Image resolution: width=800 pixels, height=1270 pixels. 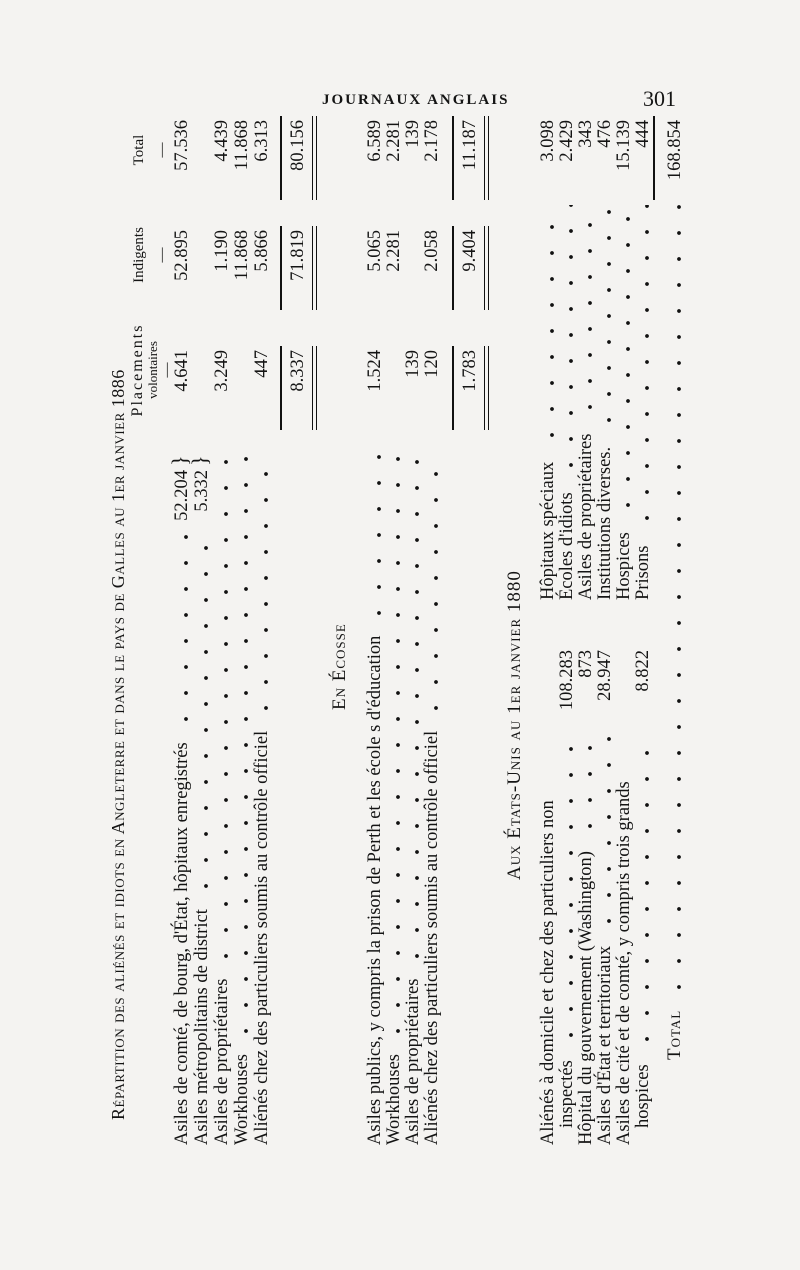 I want to click on usa-right-row-cells: Écoles d'idiots 2.429, so click(x=567, y=625).